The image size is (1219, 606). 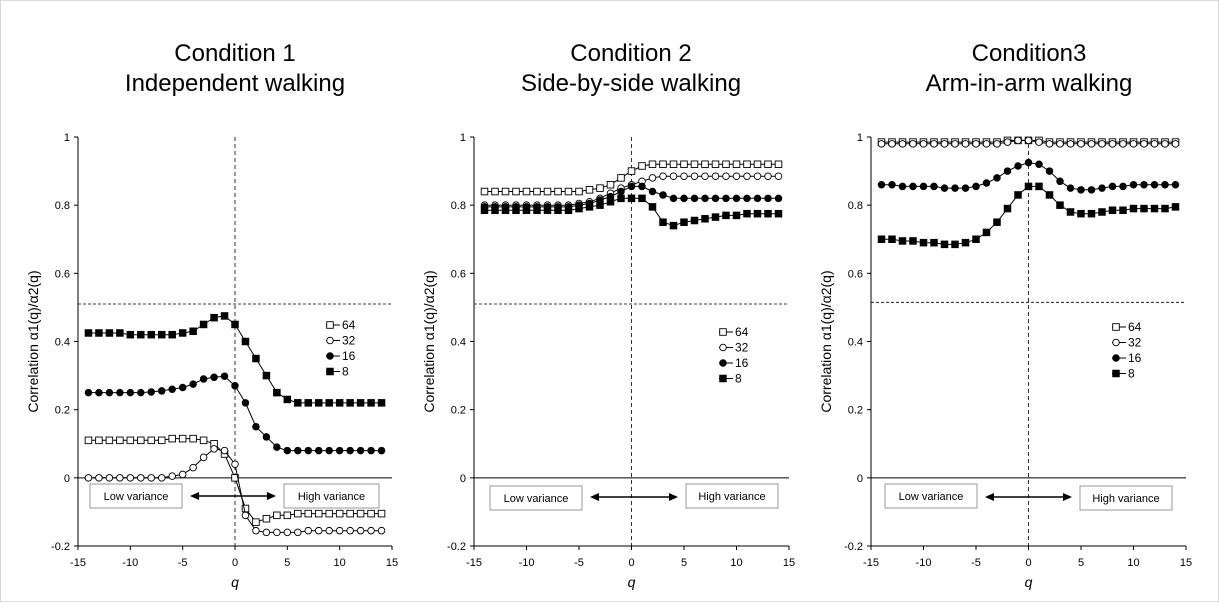 I want to click on legend-label: 16, so click(x=1135, y=358).